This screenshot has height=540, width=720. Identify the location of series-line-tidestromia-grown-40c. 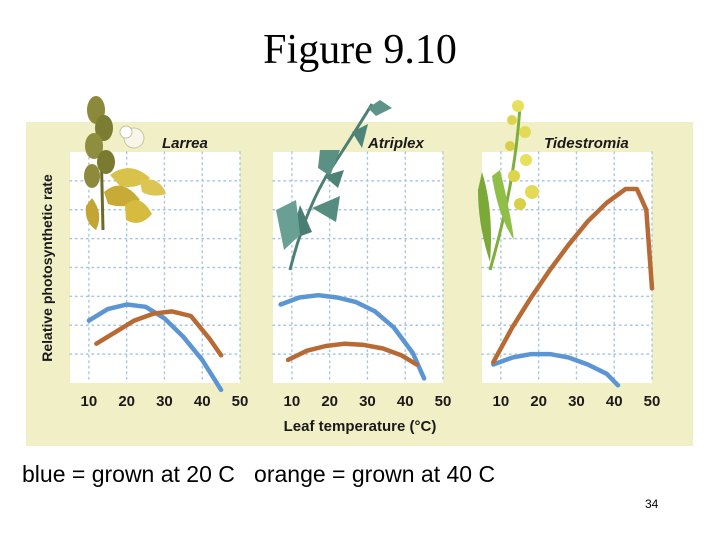
(573, 275).